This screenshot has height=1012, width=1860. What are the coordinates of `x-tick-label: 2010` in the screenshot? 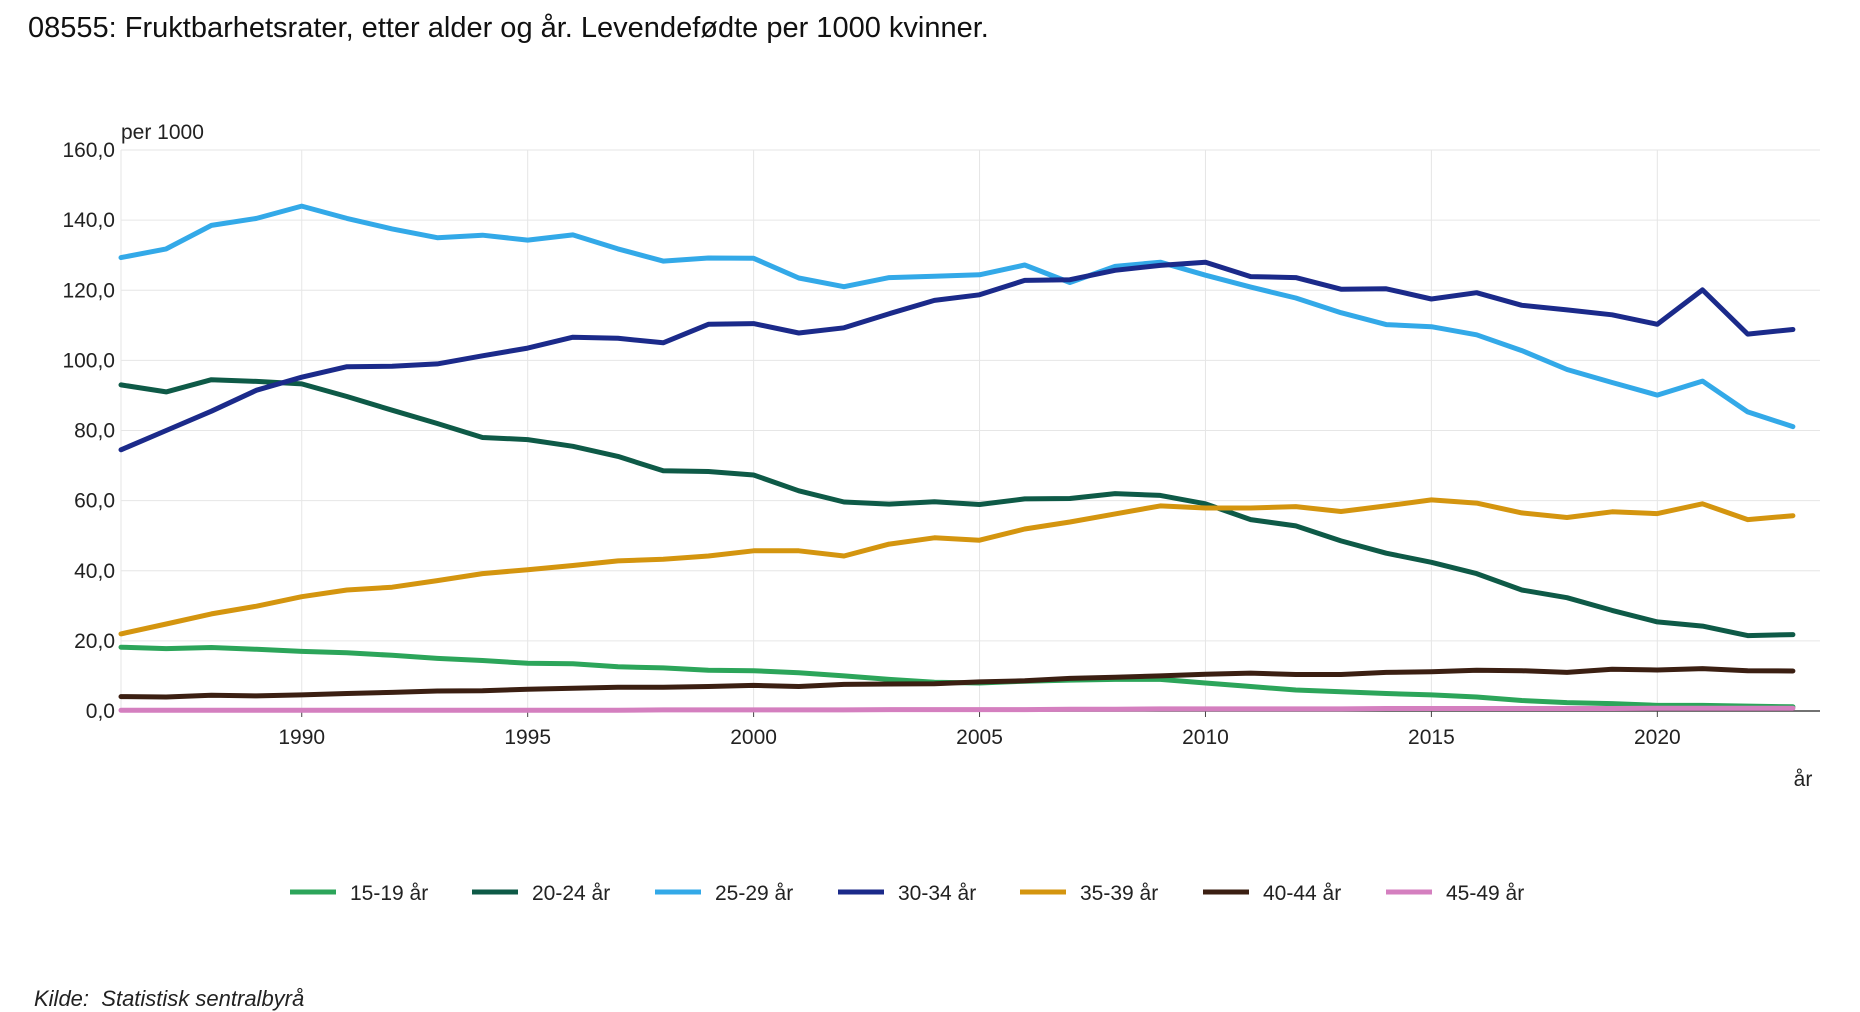 It's located at (1205, 737).